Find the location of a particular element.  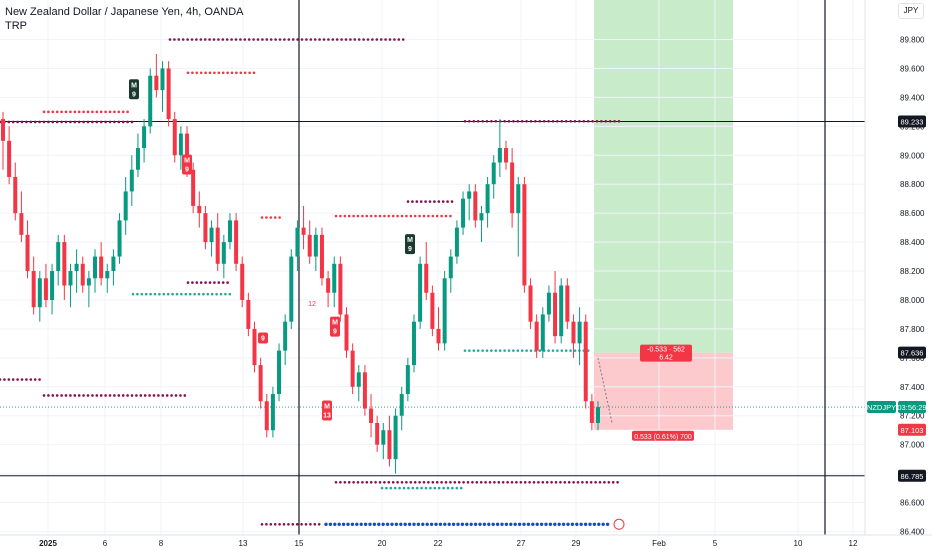

signal-text: M is located at coordinates (327, 407).